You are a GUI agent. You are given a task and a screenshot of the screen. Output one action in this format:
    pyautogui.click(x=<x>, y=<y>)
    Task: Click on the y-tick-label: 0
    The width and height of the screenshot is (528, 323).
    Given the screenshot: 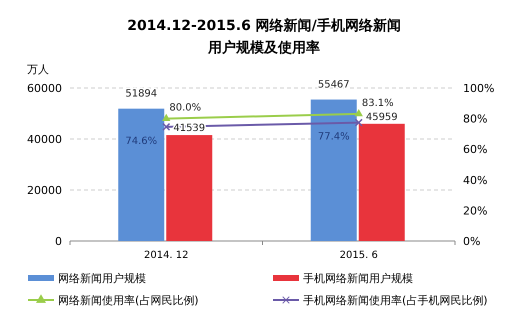 What is the action you would take?
    pyautogui.click(x=58, y=241)
    